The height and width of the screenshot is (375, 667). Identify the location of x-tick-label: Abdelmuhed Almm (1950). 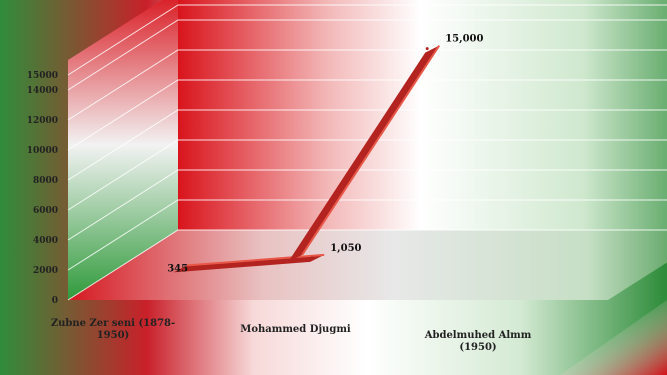
(478, 341).